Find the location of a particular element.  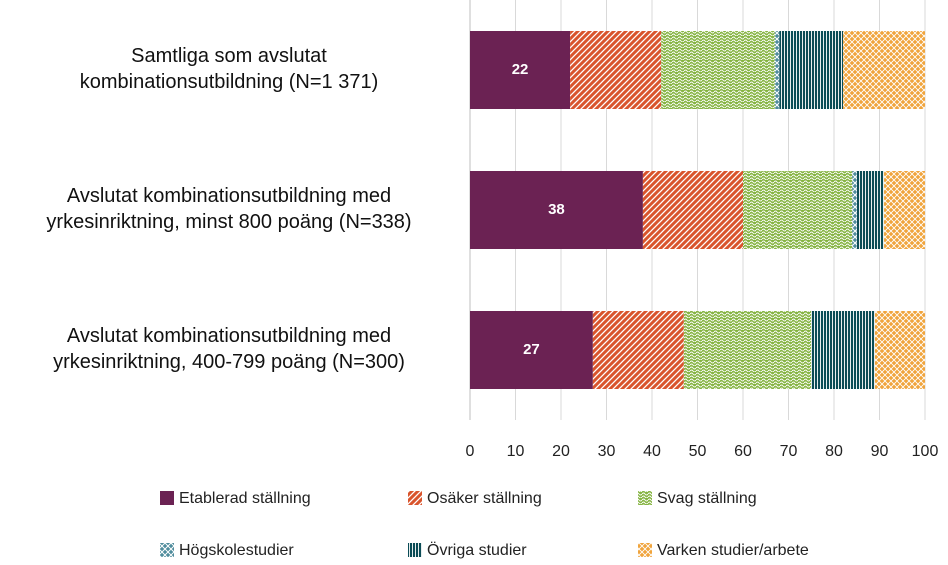

x-tick-label: 90 is located at coordinates (880, 451).